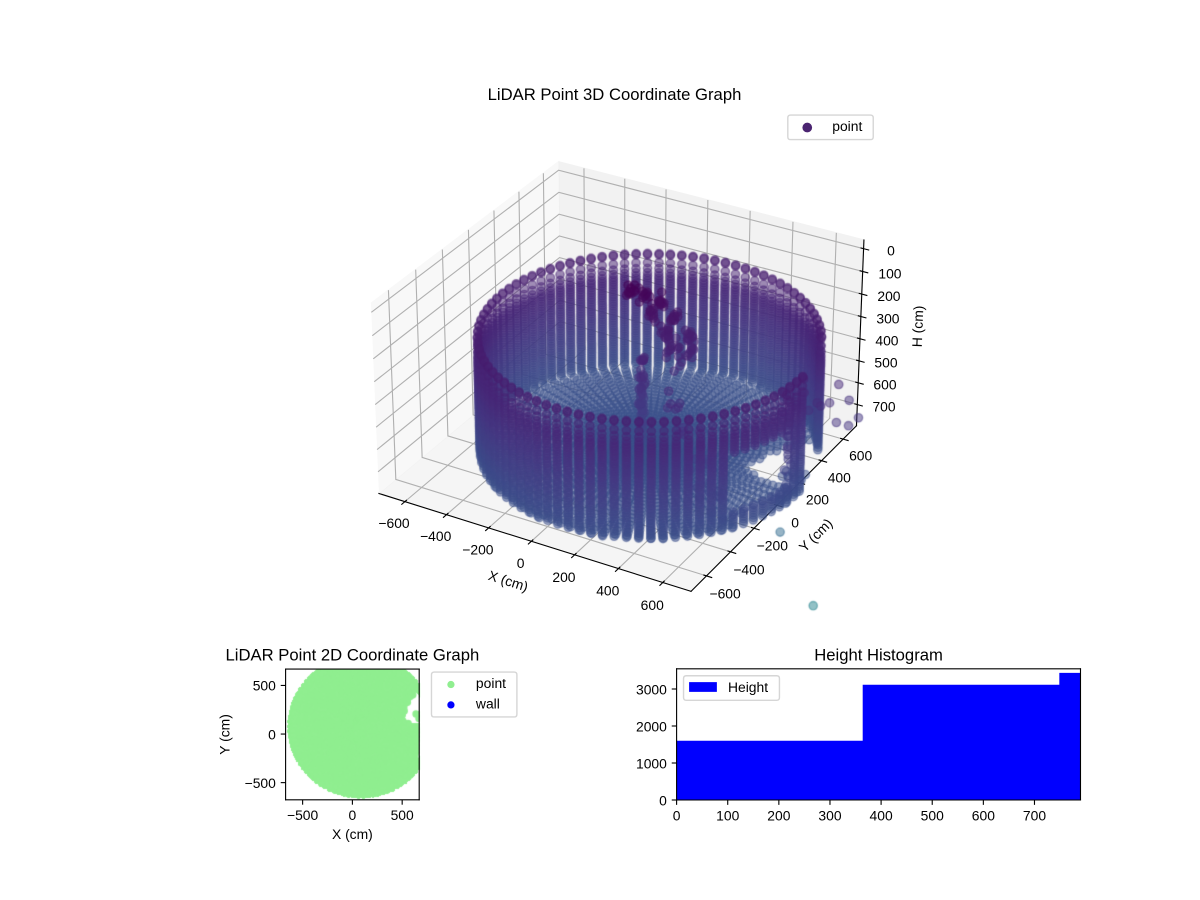 This screenshot has height=900, width=1200. What do you see at coordinates (224, 734) in the screenshot?
I see `svg-text: Y (cm)` at bounding box center [224, 734].